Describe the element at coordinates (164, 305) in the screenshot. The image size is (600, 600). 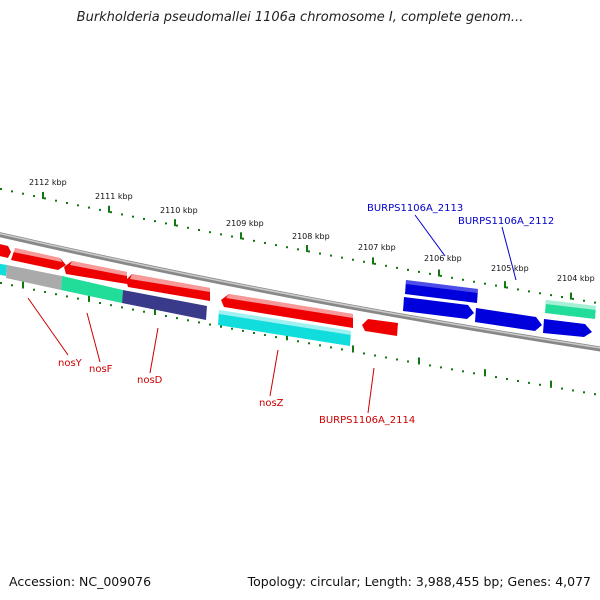
I see `gene-navy-nosD` at that location.